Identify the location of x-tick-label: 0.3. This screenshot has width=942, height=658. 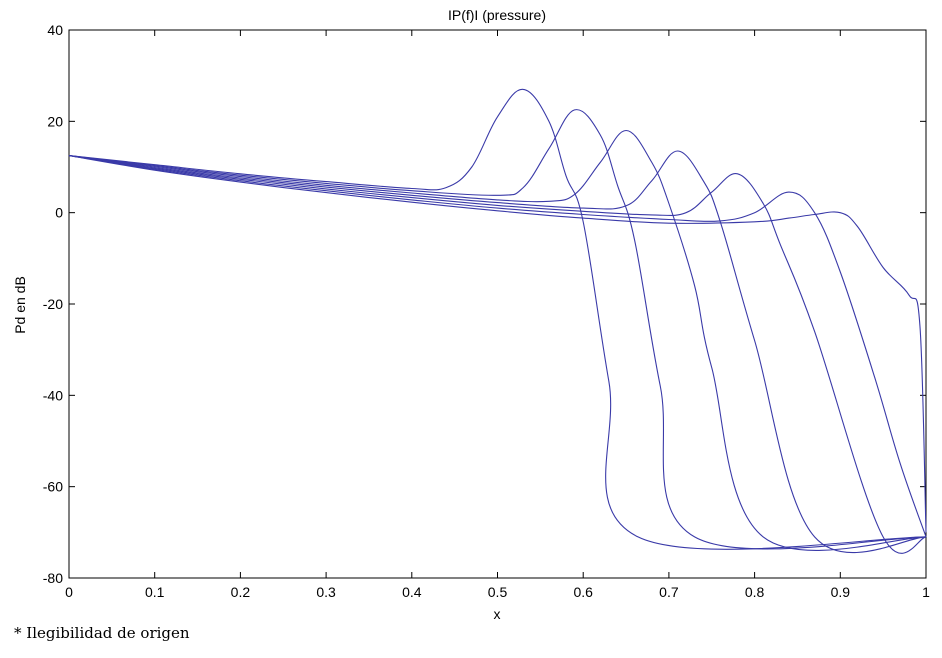
(326, 592).